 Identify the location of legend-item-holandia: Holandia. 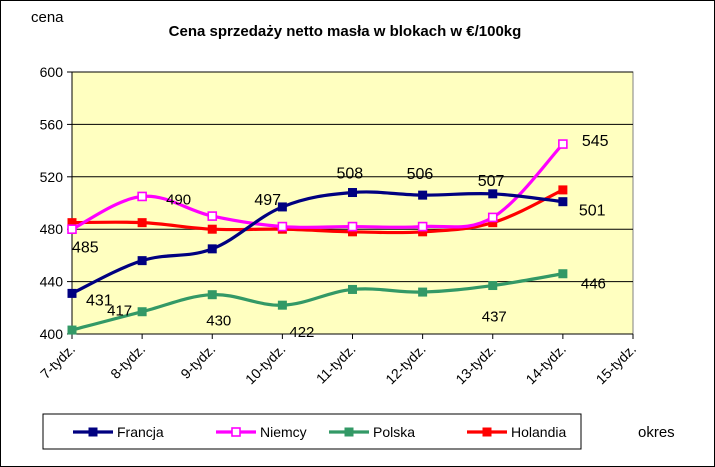
(516, 432).